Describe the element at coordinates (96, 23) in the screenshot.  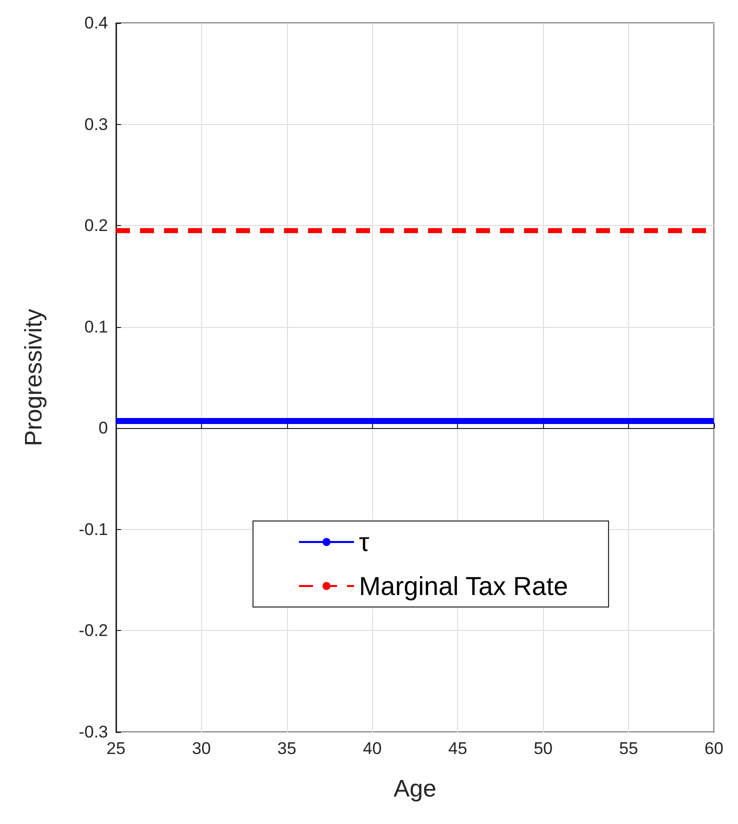
I see `y-tick-label: 0.4` at that location.